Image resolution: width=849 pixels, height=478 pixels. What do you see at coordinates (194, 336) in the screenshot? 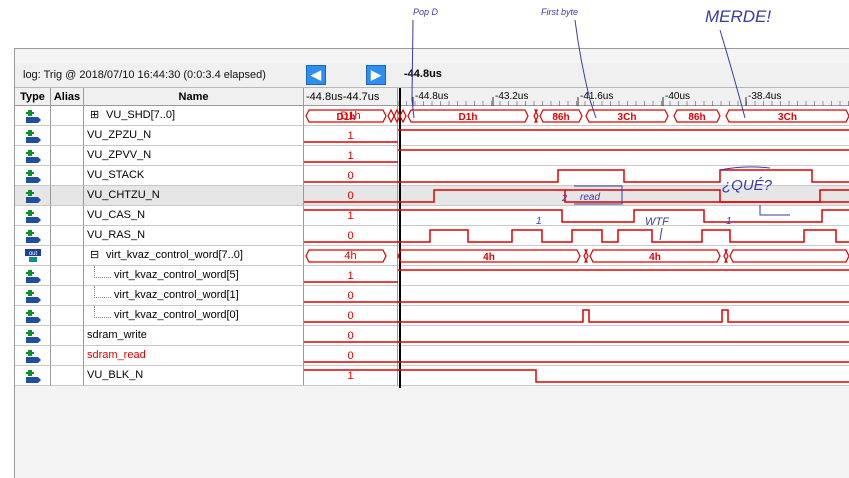
I see `name-cell: sdram_write` at bounding box center [194, 336].